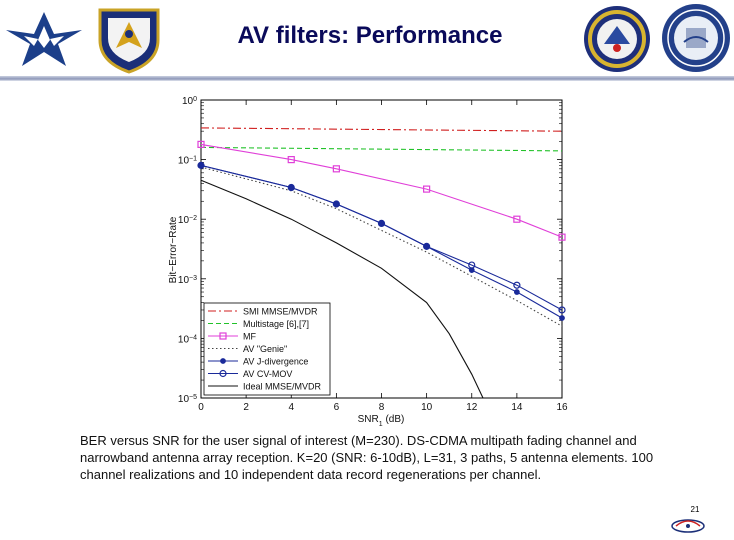  I want to click on y-tick-label: 10⁻⁵, so click(187, 400).